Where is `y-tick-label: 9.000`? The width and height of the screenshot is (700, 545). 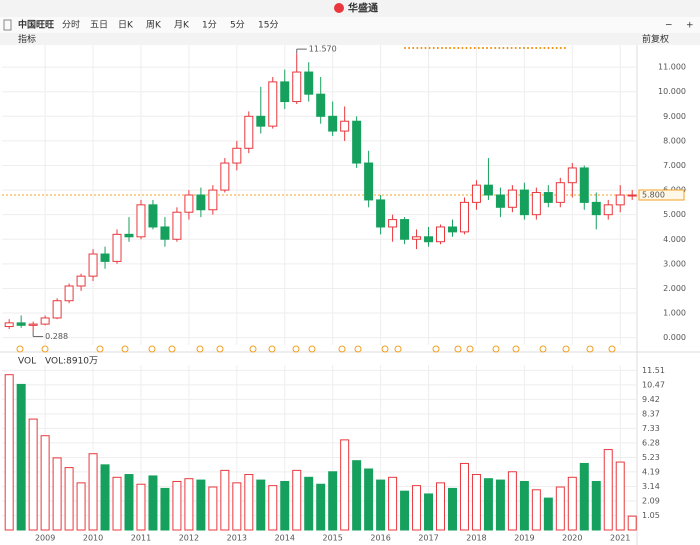
y-tick-label: 9.000 is located at coordinates (674, 116).